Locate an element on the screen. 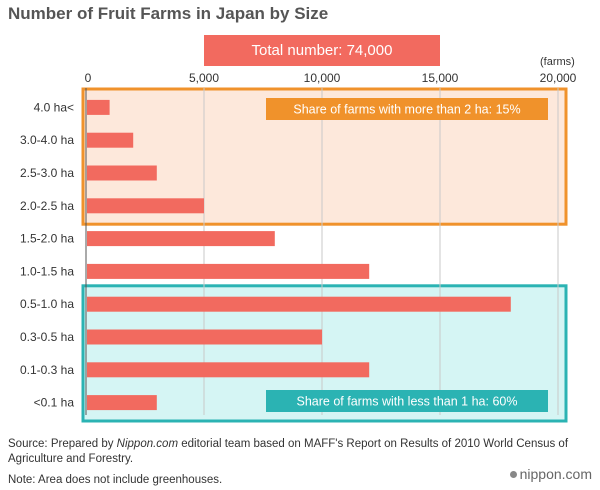 Image resolution: width=600 pixels, height=490 pixels. category-label: 2.5-3.0 ha is located at coordinates (47, 173).